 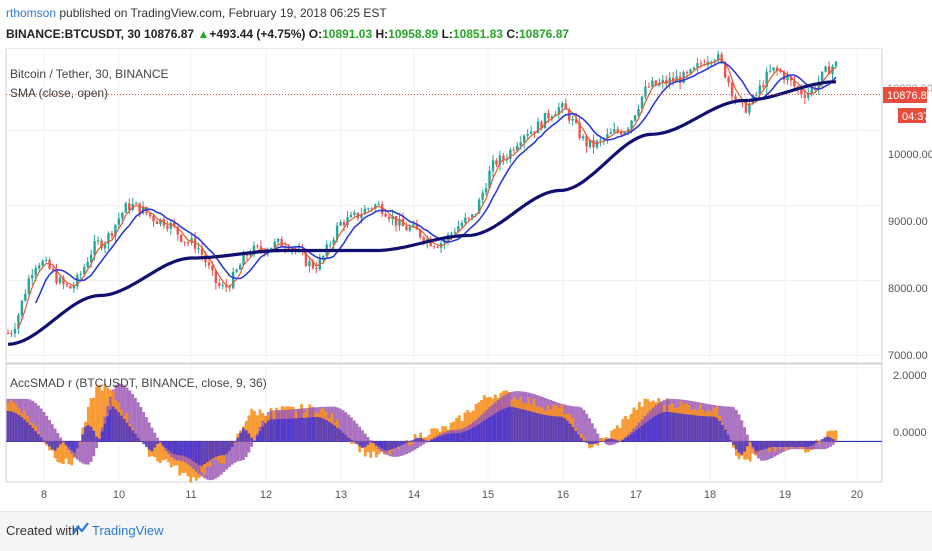 I want to click on time-axis: 8 10 11 12 13 14 15 16 17 18 19 20, so click(x=452, y=495).